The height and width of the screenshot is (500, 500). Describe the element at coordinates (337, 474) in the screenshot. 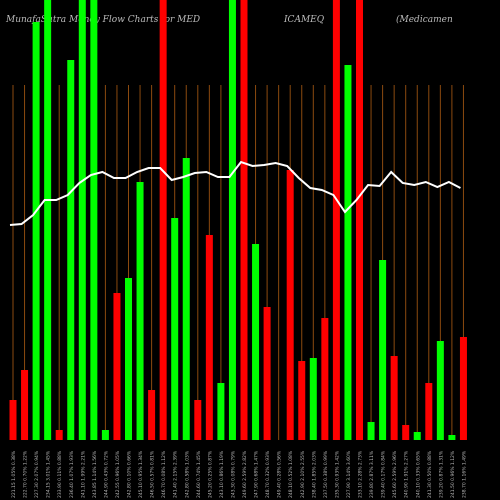

I see `x-tick-label: 235.30 0.93% 1.42%` at that location.